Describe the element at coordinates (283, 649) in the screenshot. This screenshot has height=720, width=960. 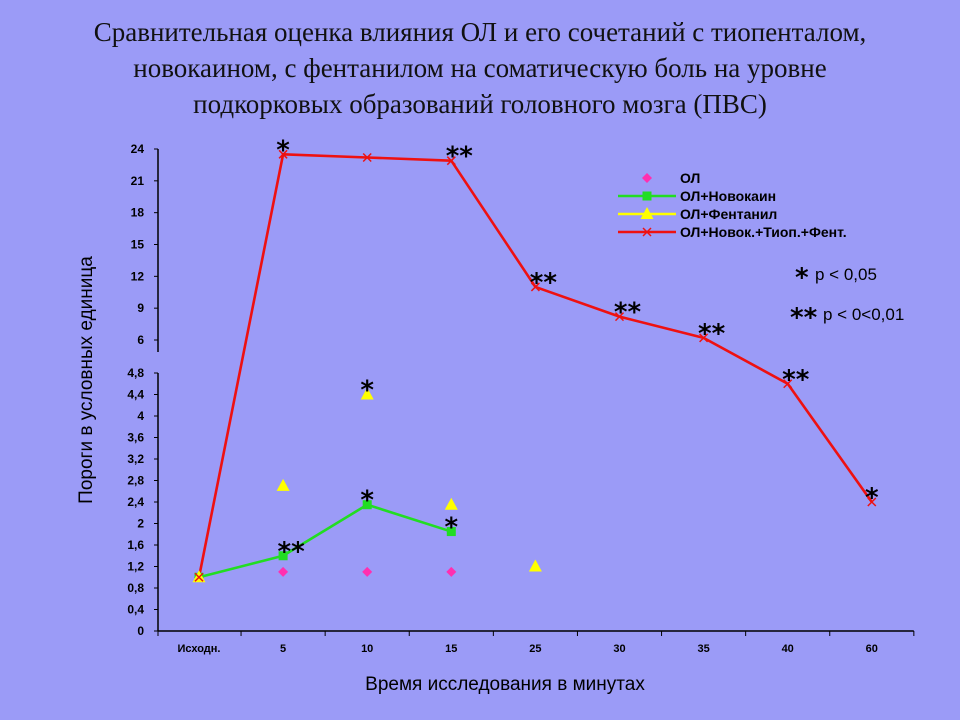
I see `x-tick-label: 5` at that location.